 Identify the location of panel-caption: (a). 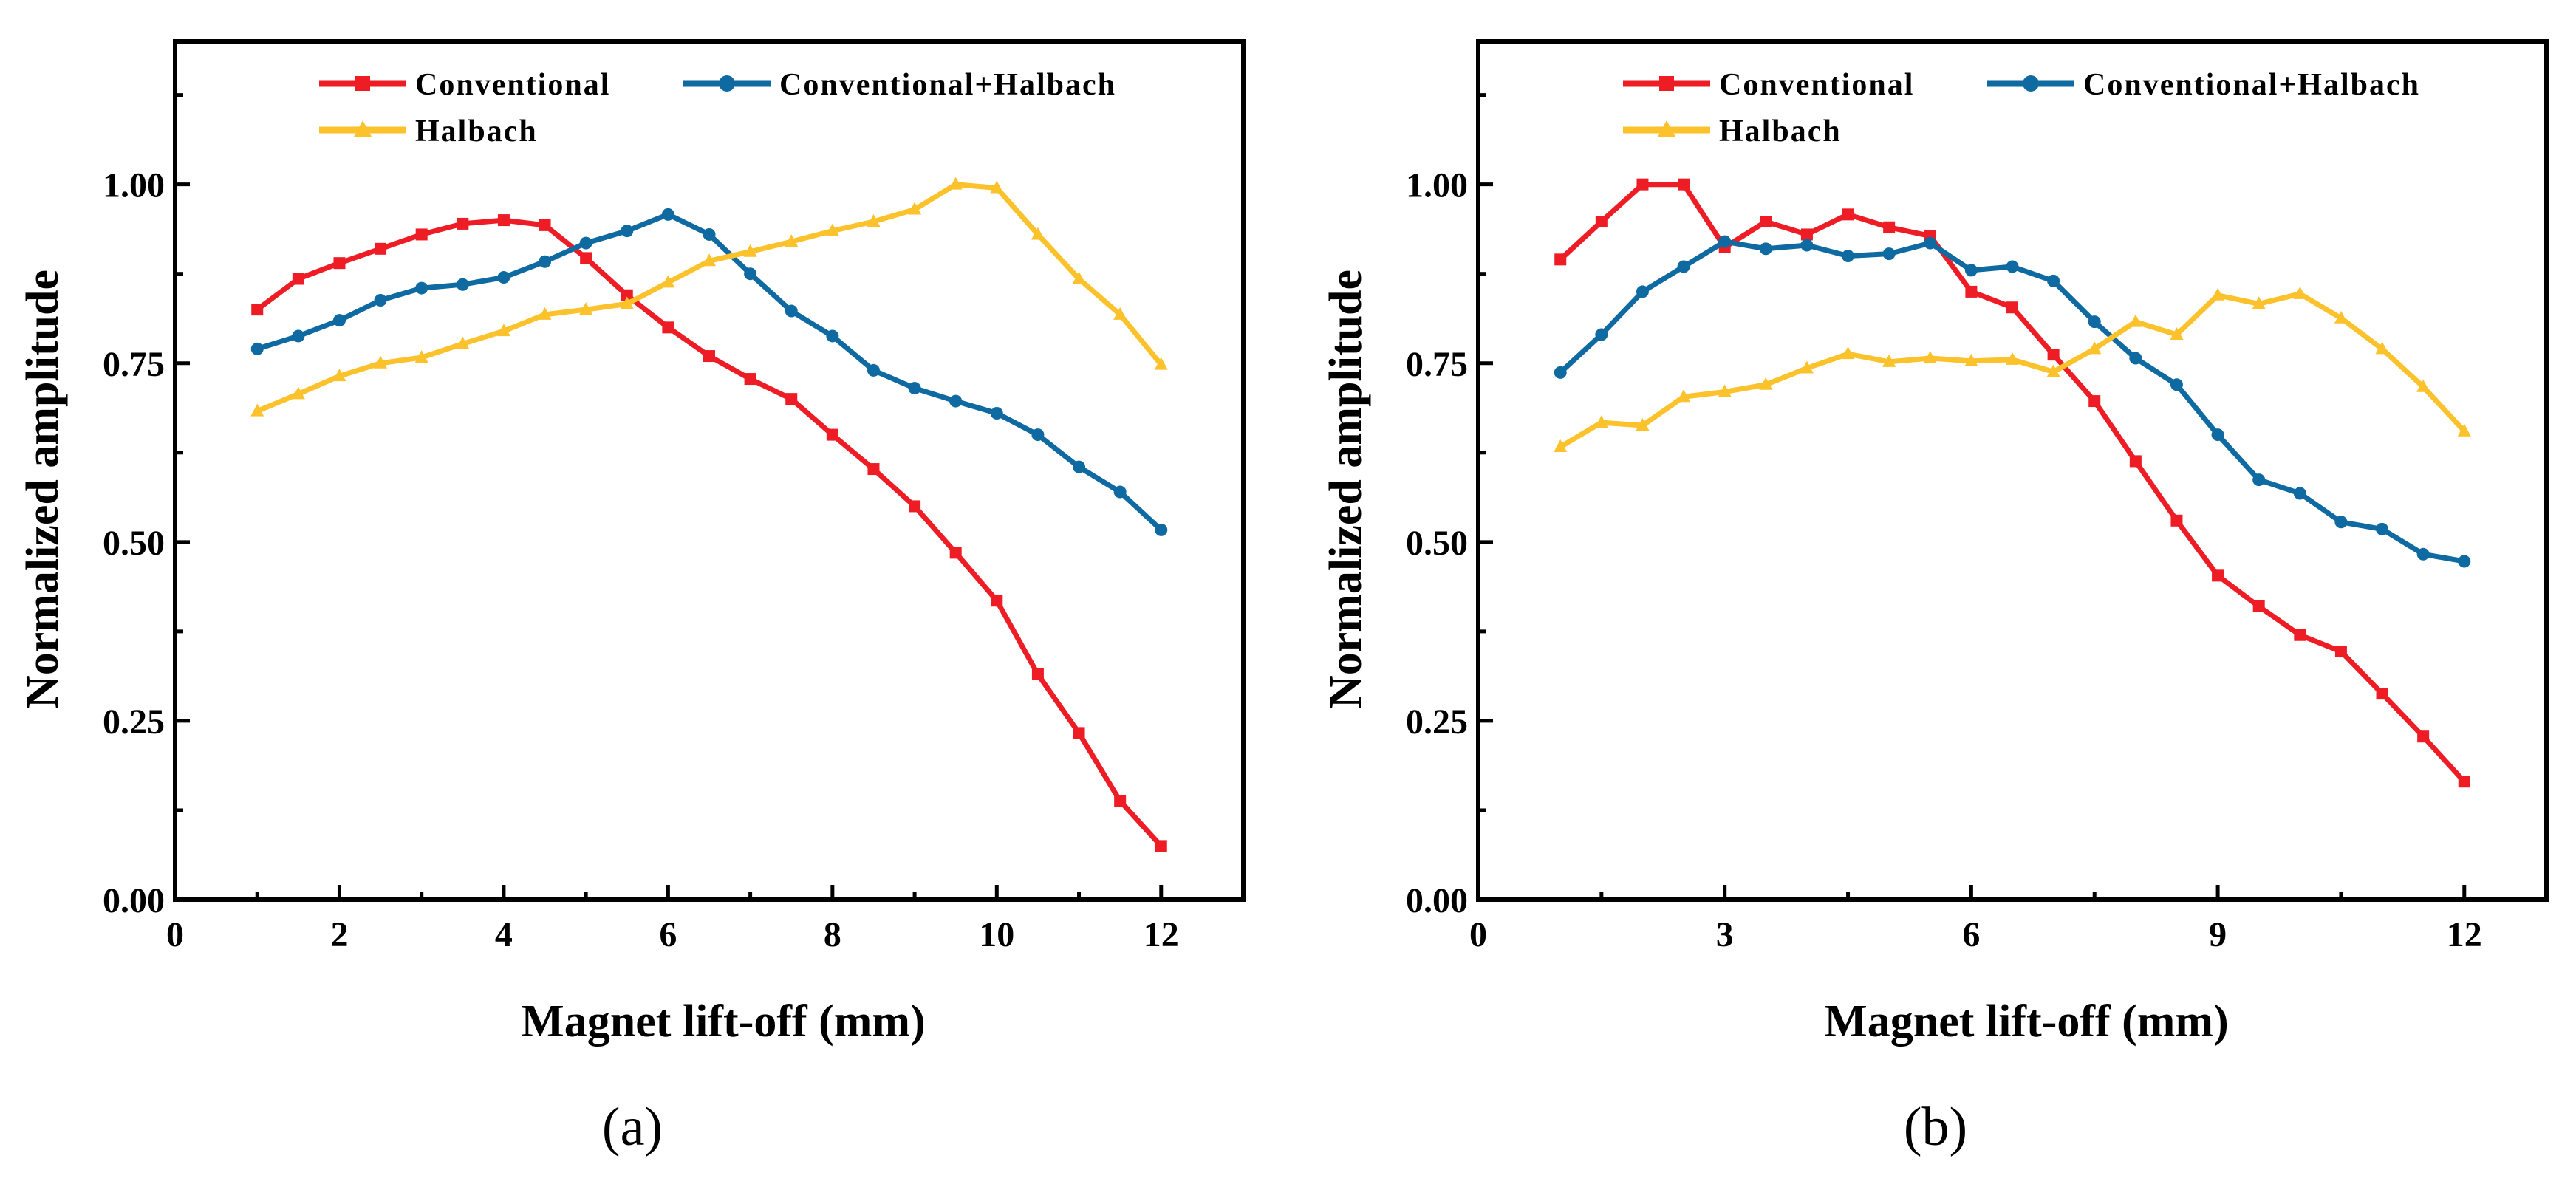
(632, 1127).